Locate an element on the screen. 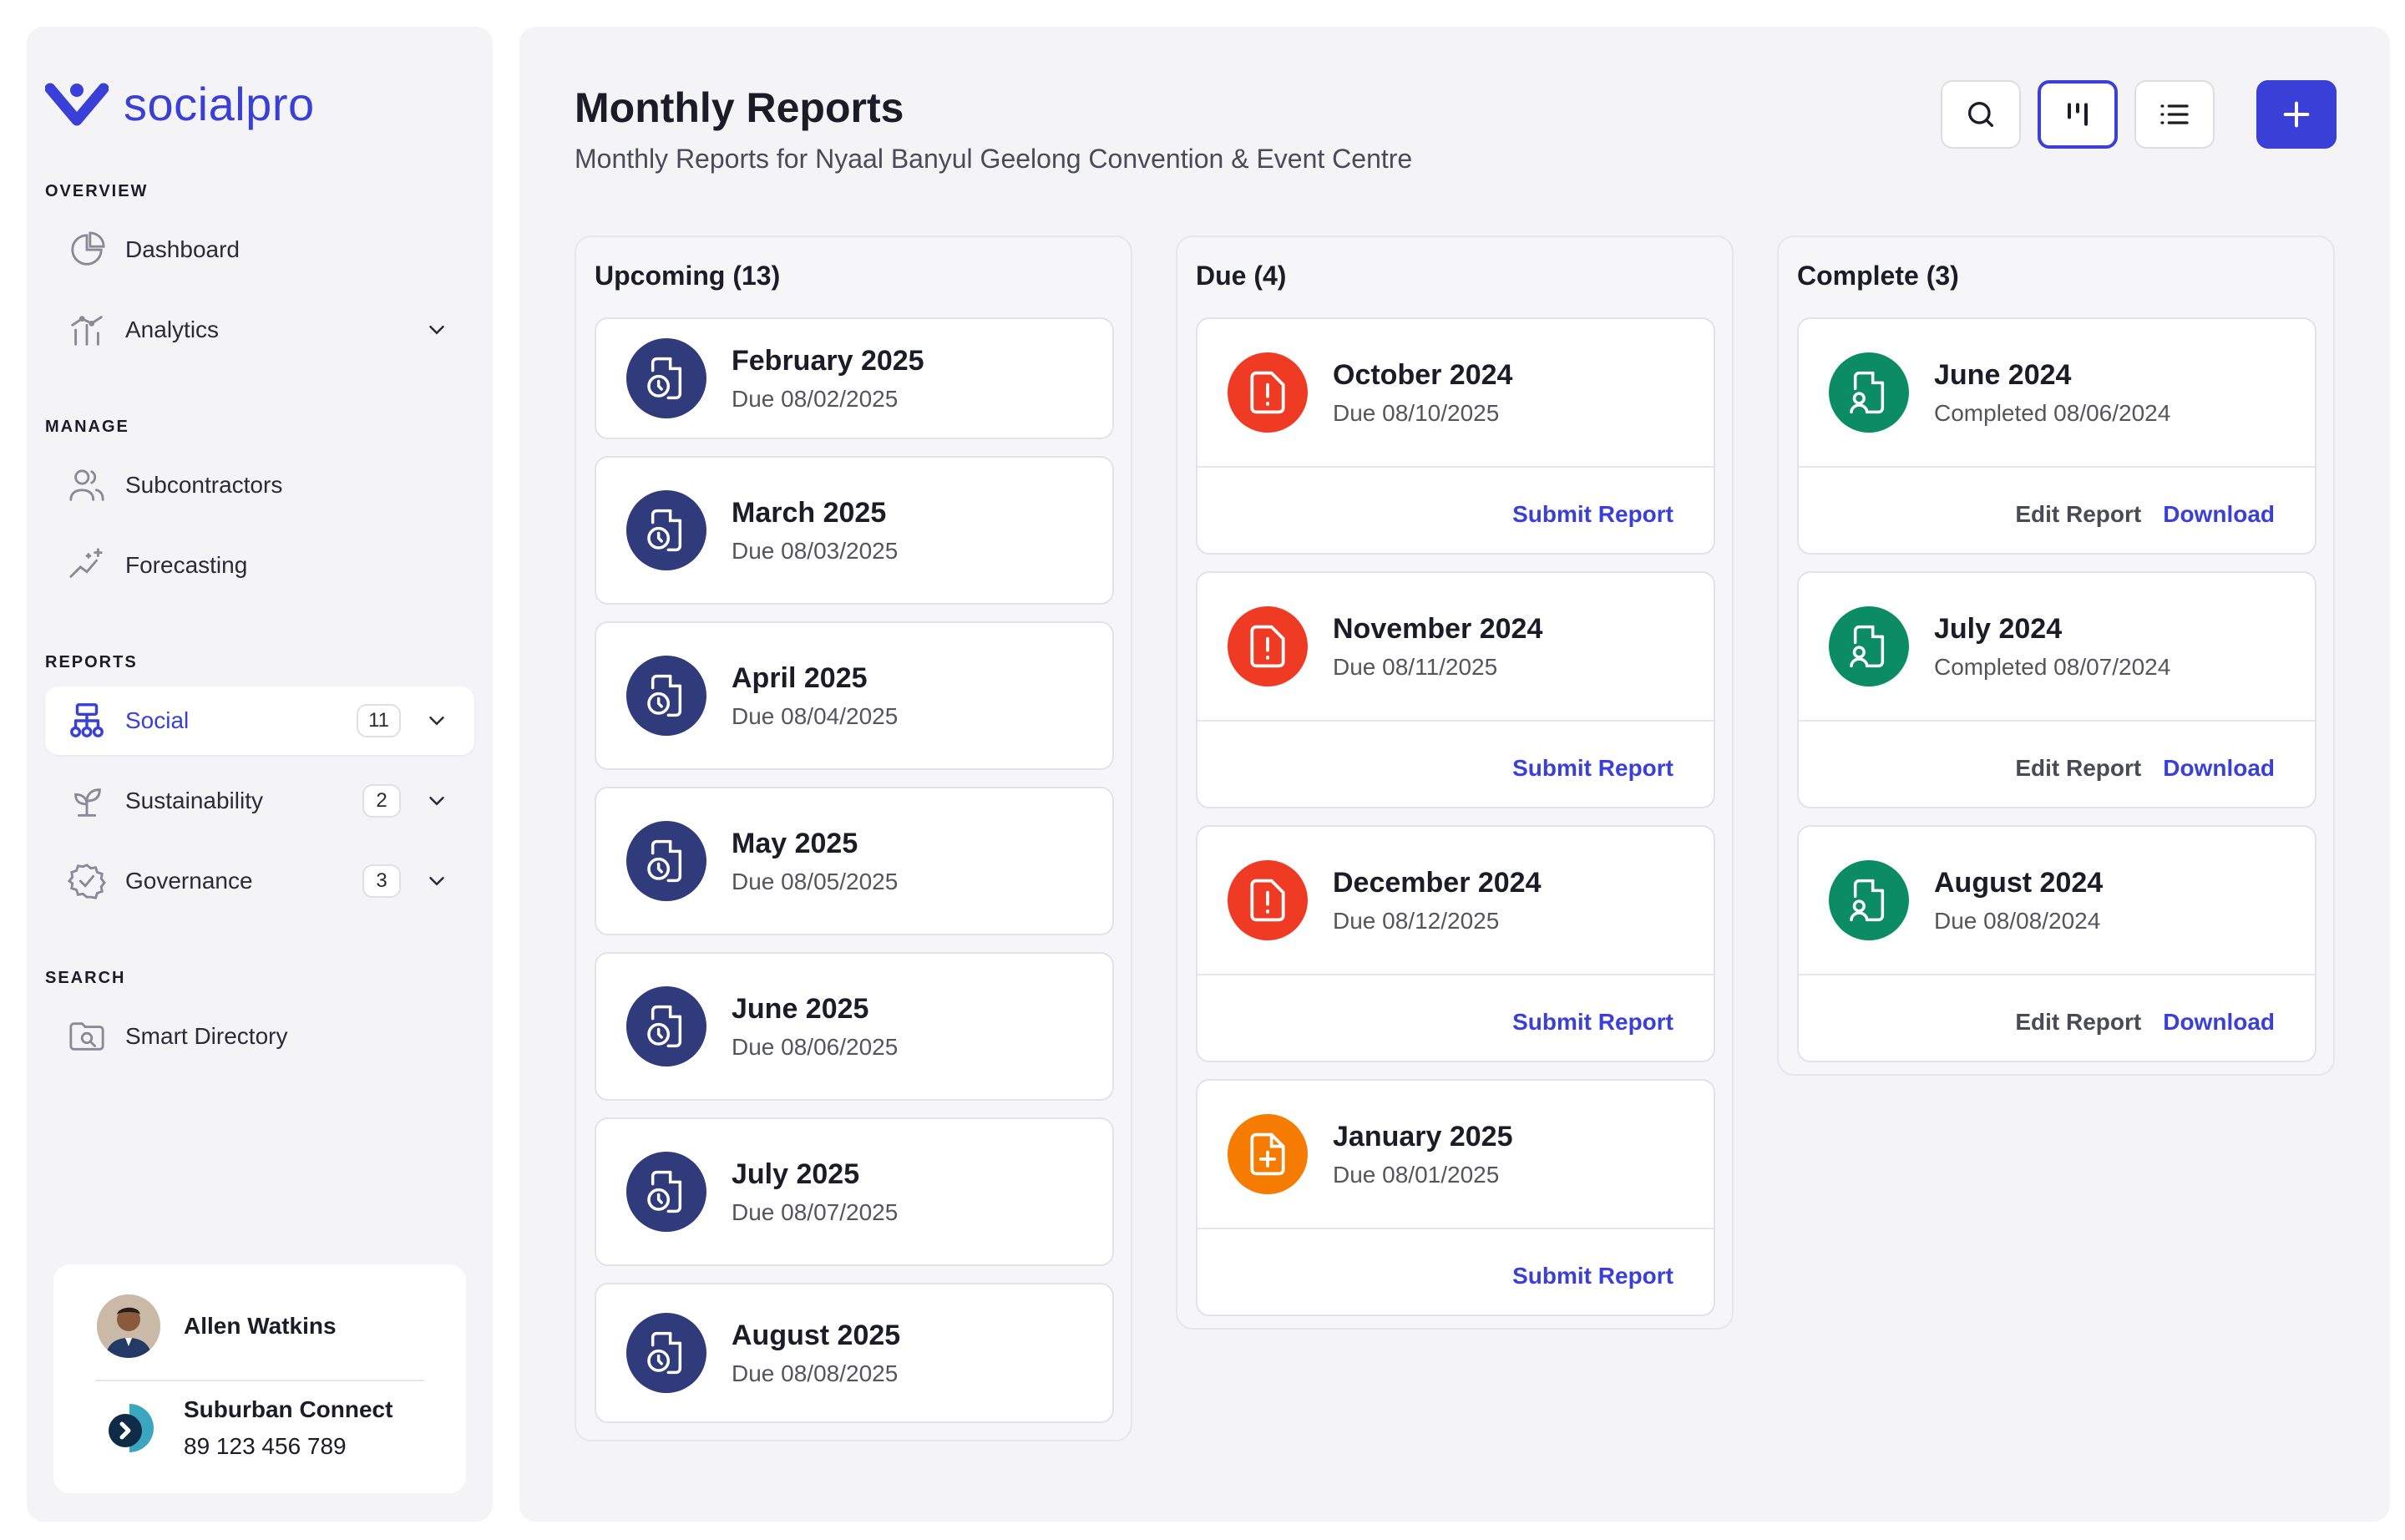  folder-search-icon is located at coordinates (87, 1036).